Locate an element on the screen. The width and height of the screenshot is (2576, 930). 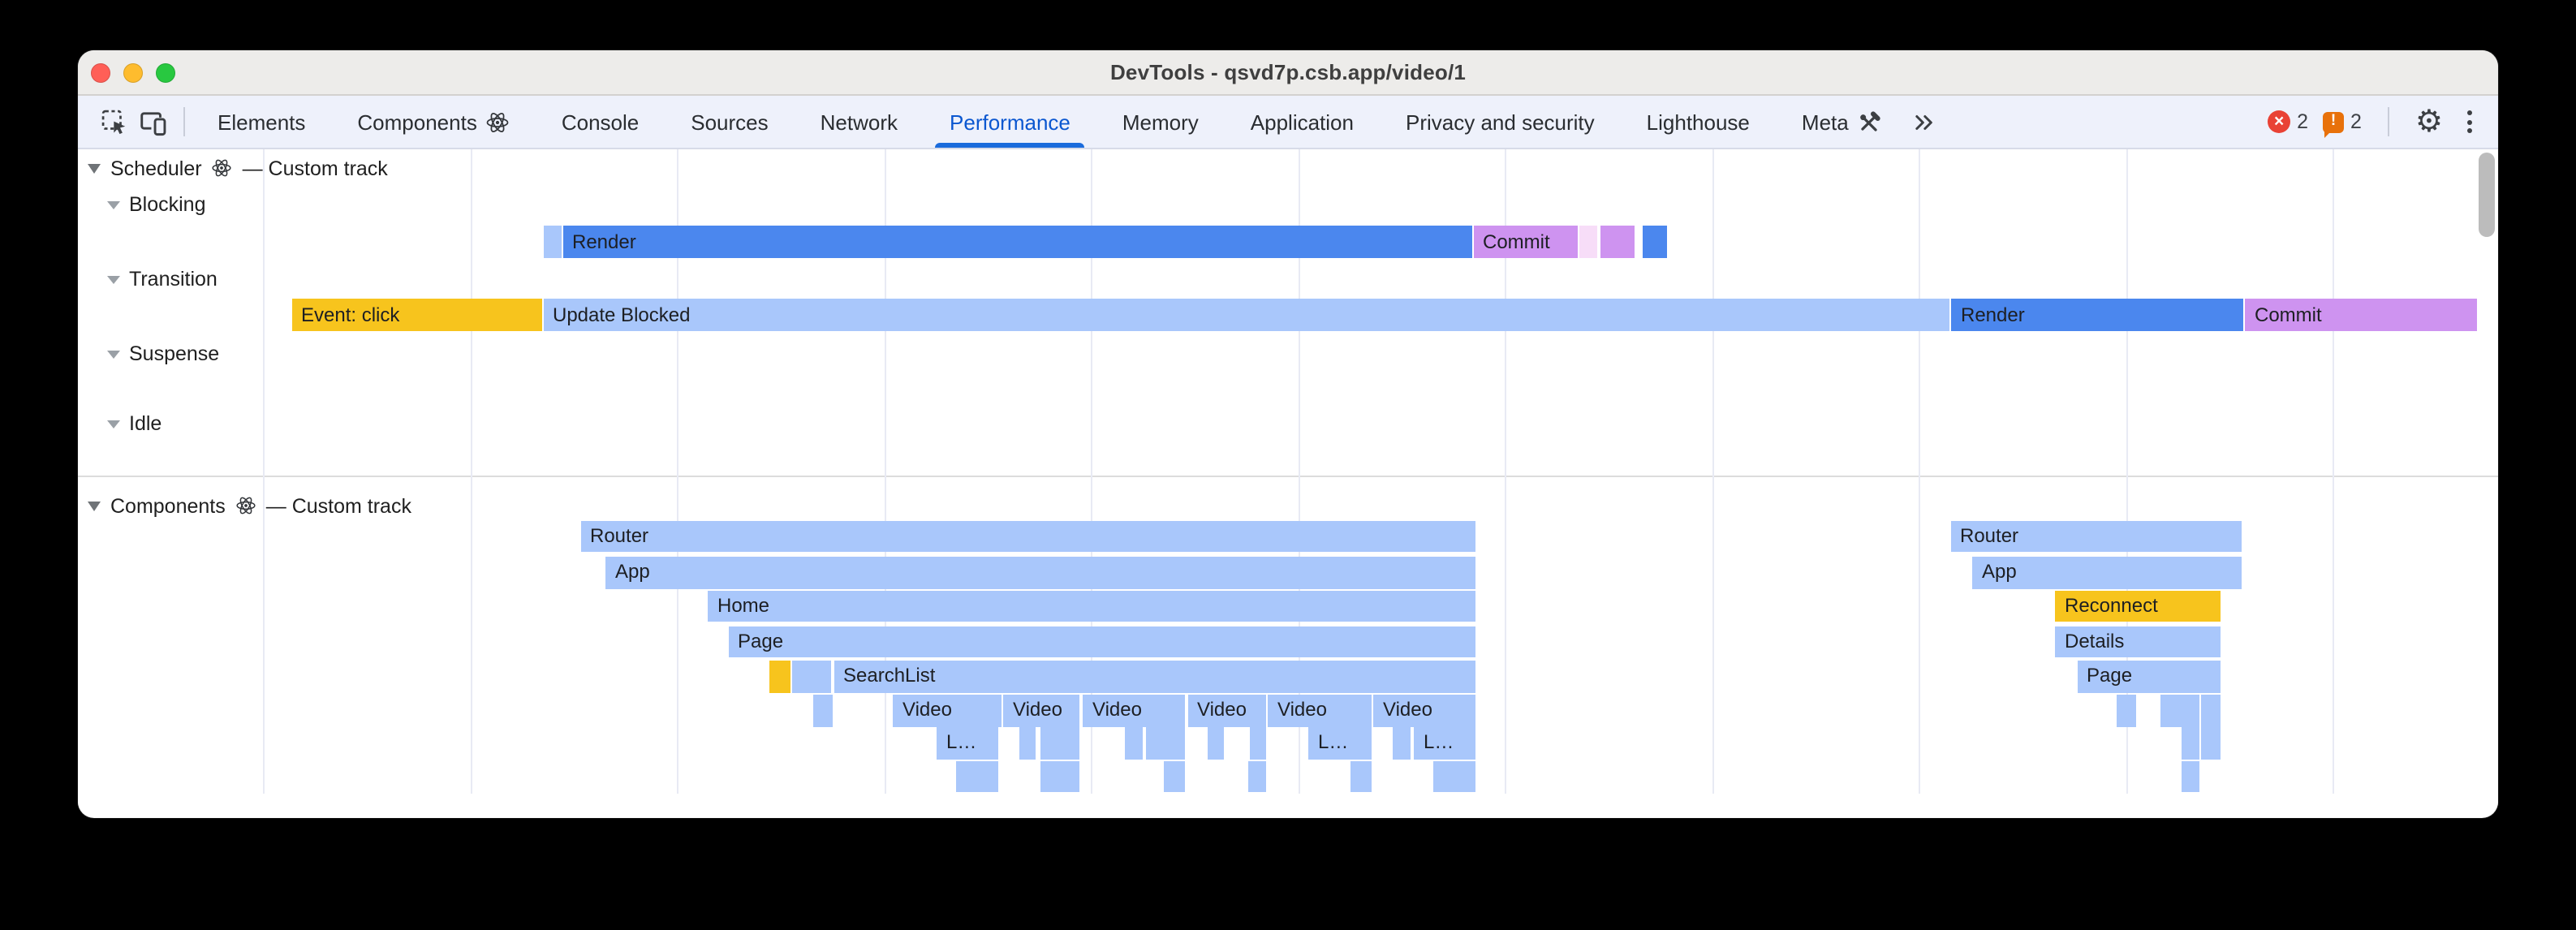
react-atom-icon is located at coordinates (223, 168).